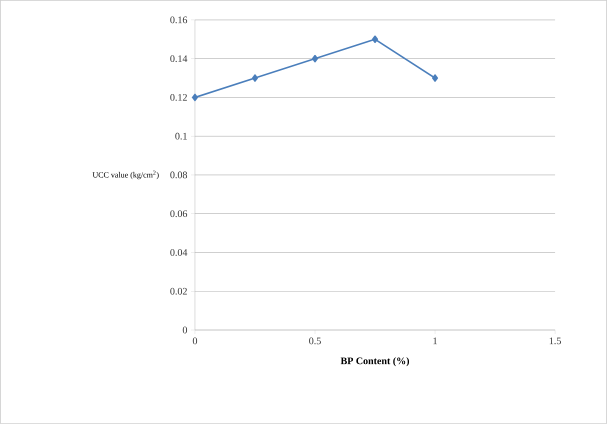 Image resolution: width=607 pixels, height=424 pixels. I want to click on x-axis-title: BP Content (%), so click(375, 361).